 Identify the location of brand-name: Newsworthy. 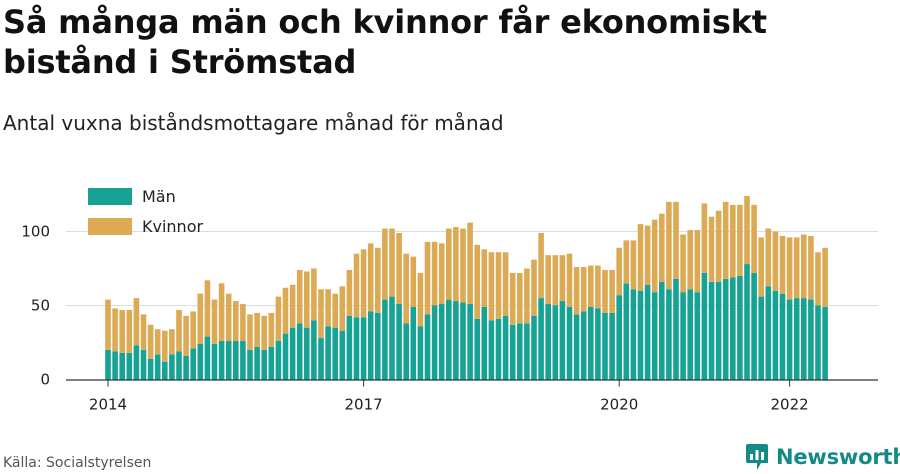
(838, 457).